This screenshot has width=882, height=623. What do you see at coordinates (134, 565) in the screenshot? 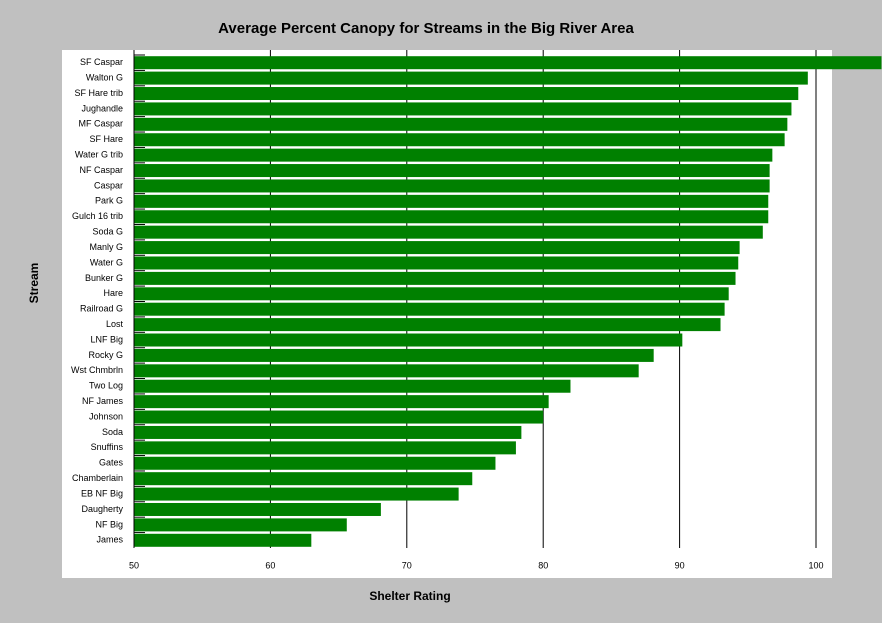
I see `x-tick-label: 50` at bounding box center [134, 565].